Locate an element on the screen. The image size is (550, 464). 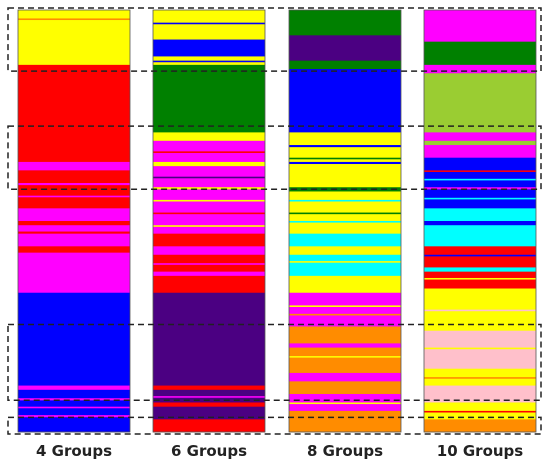
column-label: 6 Groups is located at coordinates (209, 451).